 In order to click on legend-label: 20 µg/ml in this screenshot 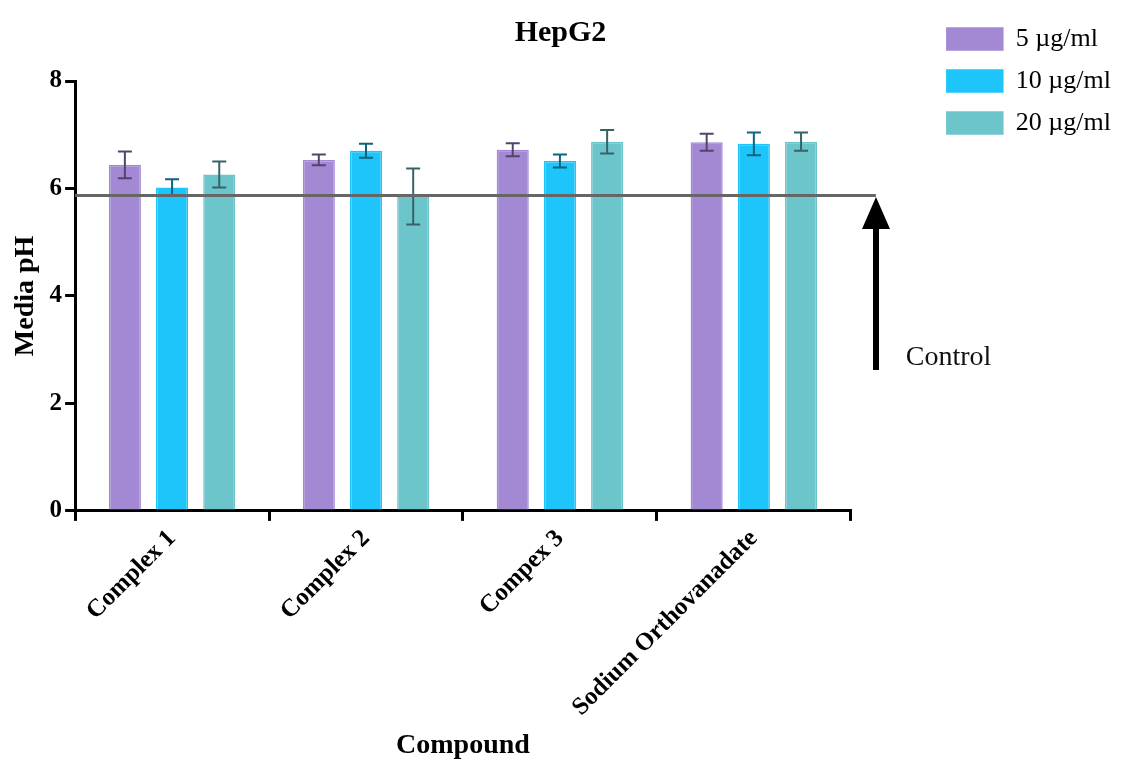, I will do `click(1063, 121)`.